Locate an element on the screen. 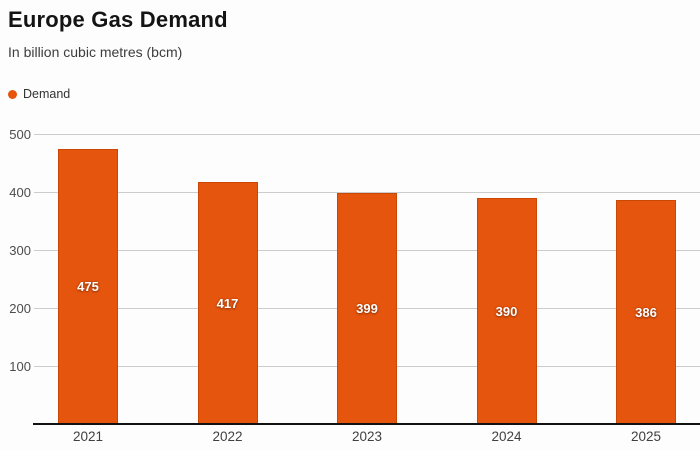 The image size is (700, 450). bar-value-label-2022: 417 is located at coordinates (227, 304).